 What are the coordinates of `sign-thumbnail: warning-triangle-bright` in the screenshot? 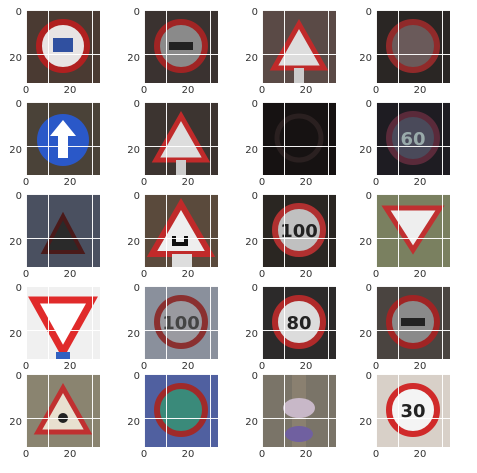 It's located at (63, 410).